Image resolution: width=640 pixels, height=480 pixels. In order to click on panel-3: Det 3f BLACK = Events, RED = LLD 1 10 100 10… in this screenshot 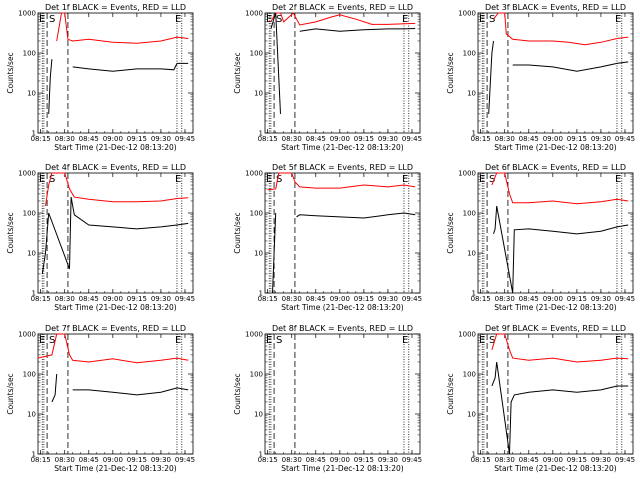, I will do `click(540, 77)`.